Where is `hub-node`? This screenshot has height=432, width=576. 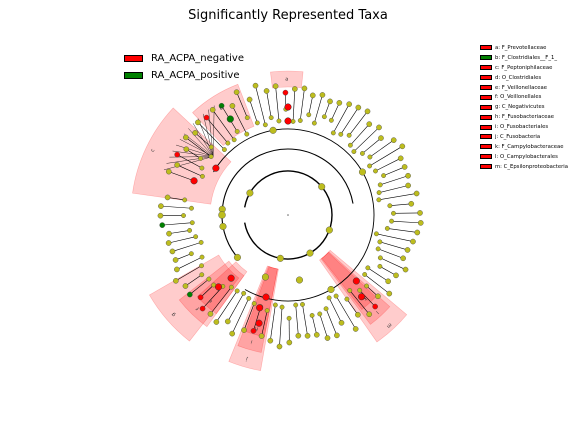
hub-node is located at coordinates (222, 215).